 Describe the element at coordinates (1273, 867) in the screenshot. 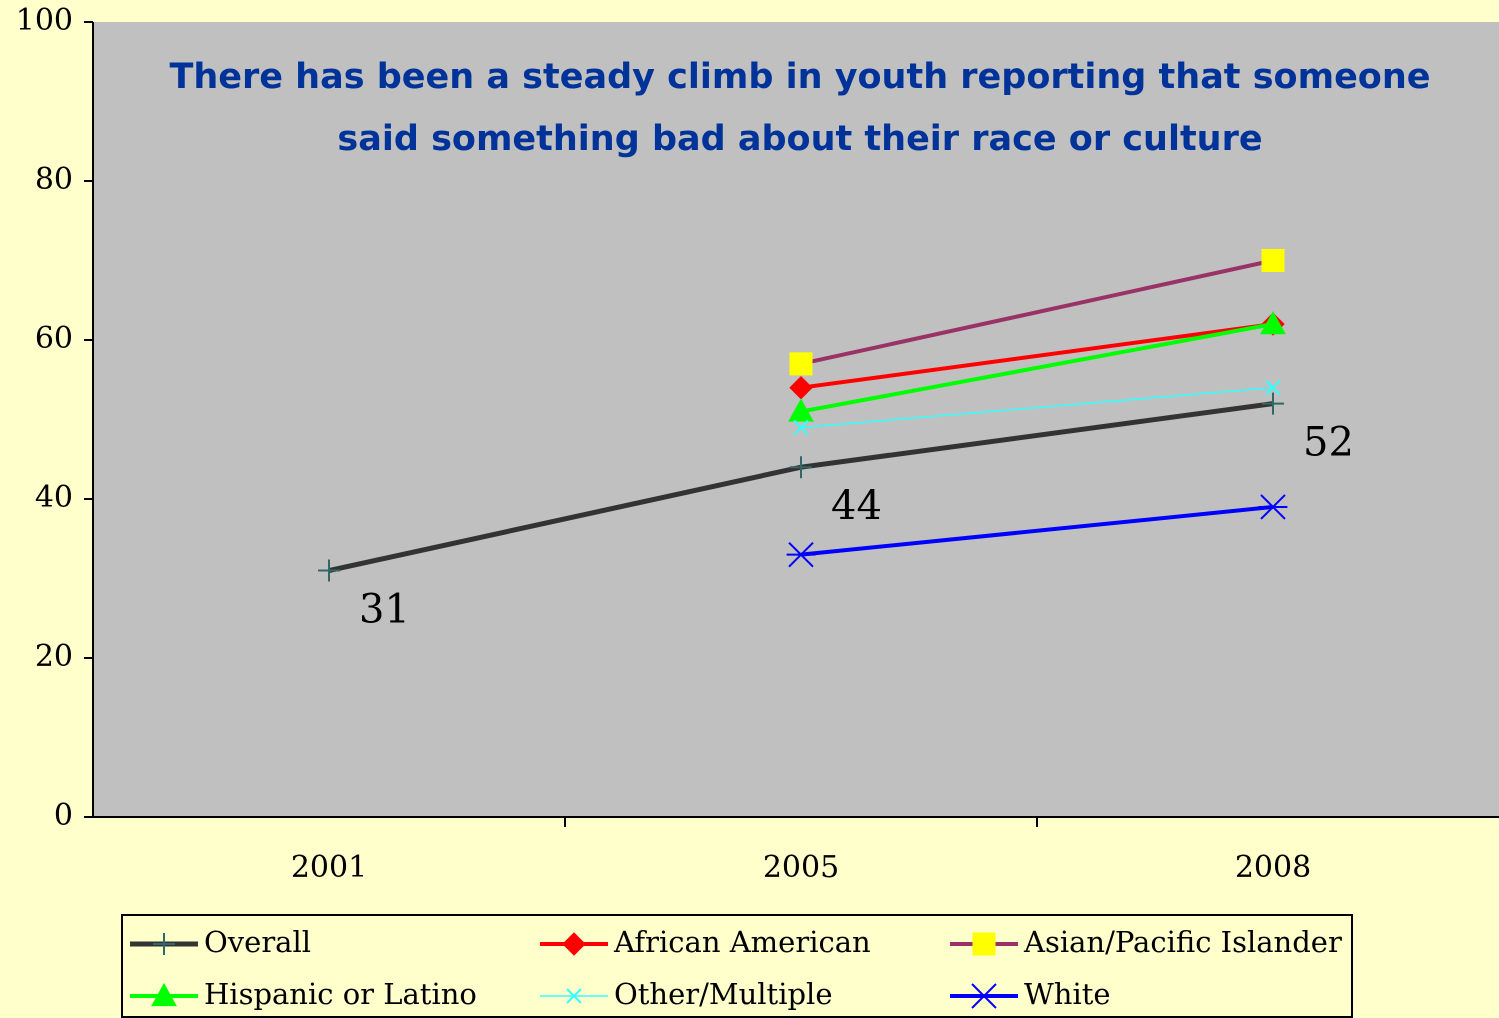

I see `x-tick-label: 2008` at that location.